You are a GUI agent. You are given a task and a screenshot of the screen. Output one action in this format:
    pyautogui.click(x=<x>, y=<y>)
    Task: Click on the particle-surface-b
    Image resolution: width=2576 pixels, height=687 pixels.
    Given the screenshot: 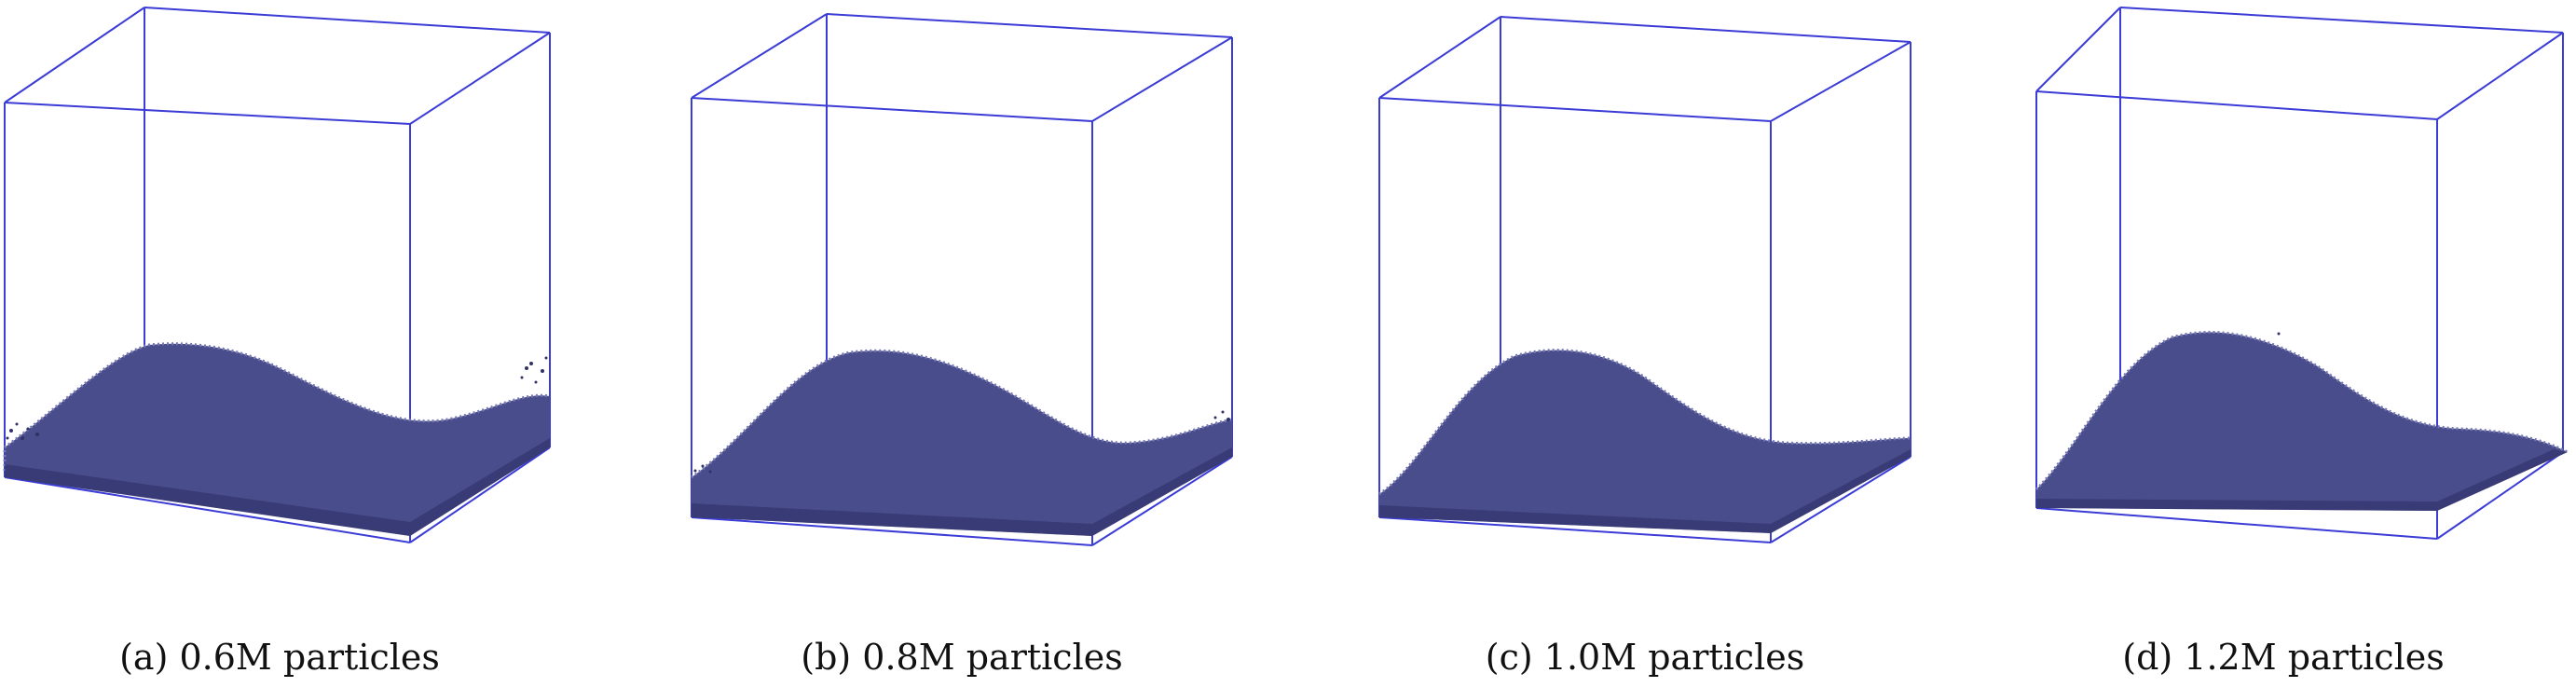 What is the action you would take?
    pyautogui.click(x=962, y=442)
    